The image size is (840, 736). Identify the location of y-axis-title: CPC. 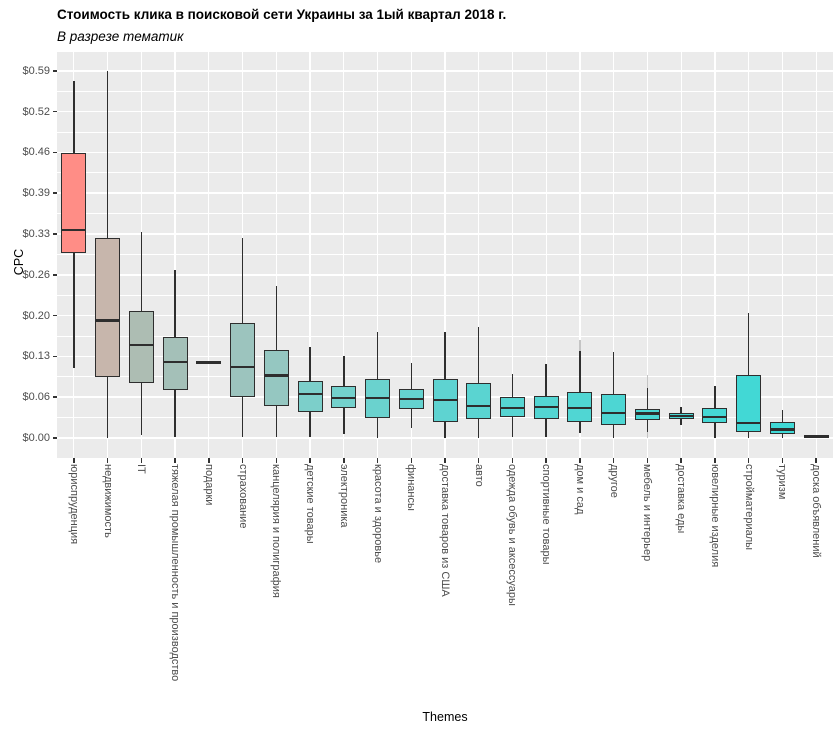
(19, 262).